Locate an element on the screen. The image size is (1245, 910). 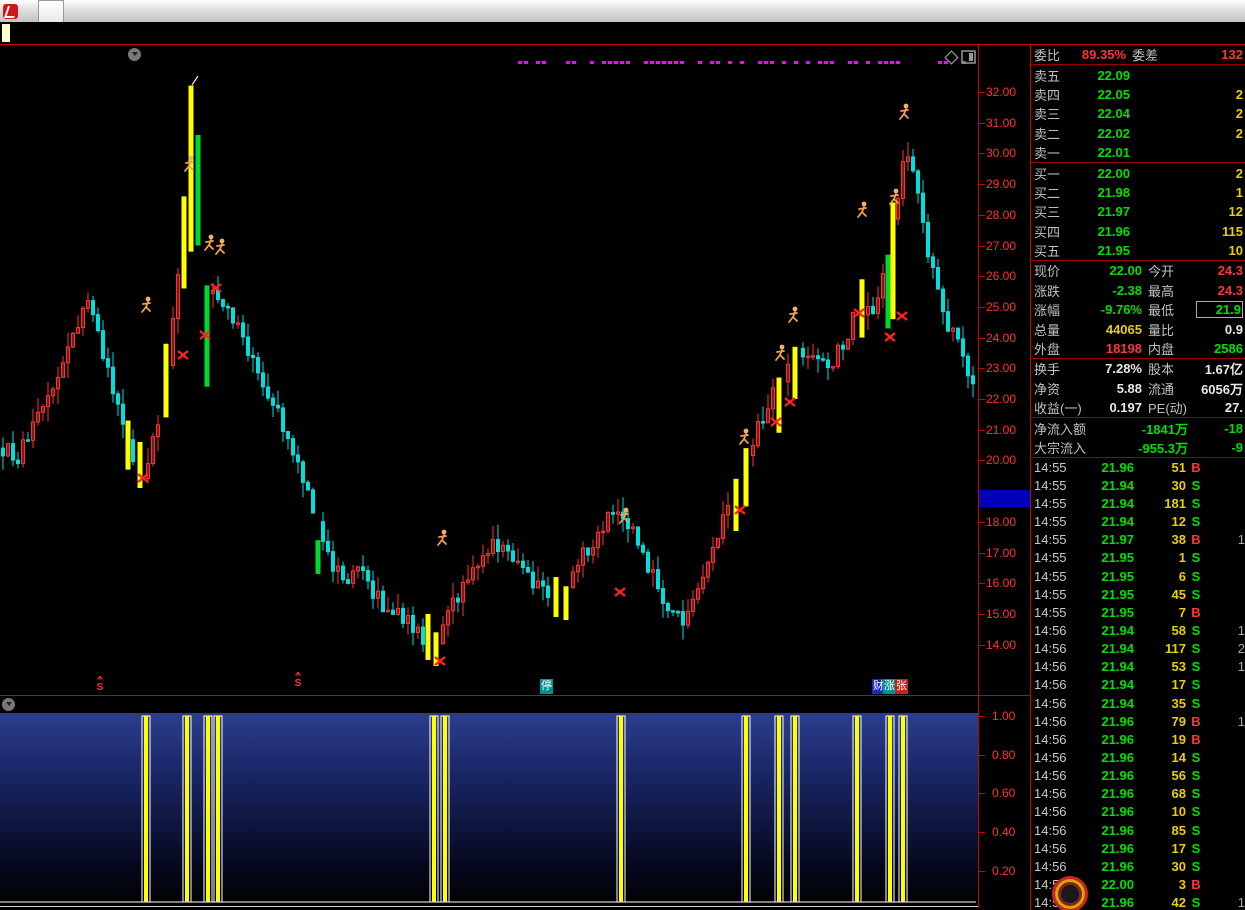
trade-row: 14:56 21.96 19 B is located at coordinates (1117, 739).